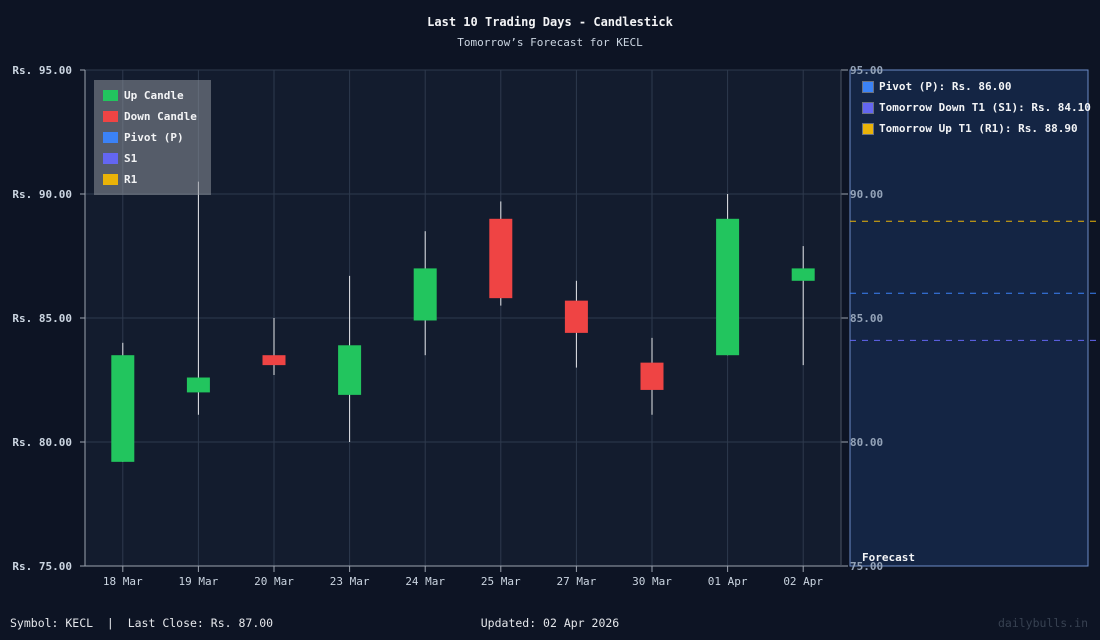  What do you see at coordinates (42, 566) in the screenshot?
I see `y-tick-label: Rs. 75.00` at bounding box center [42, 566].